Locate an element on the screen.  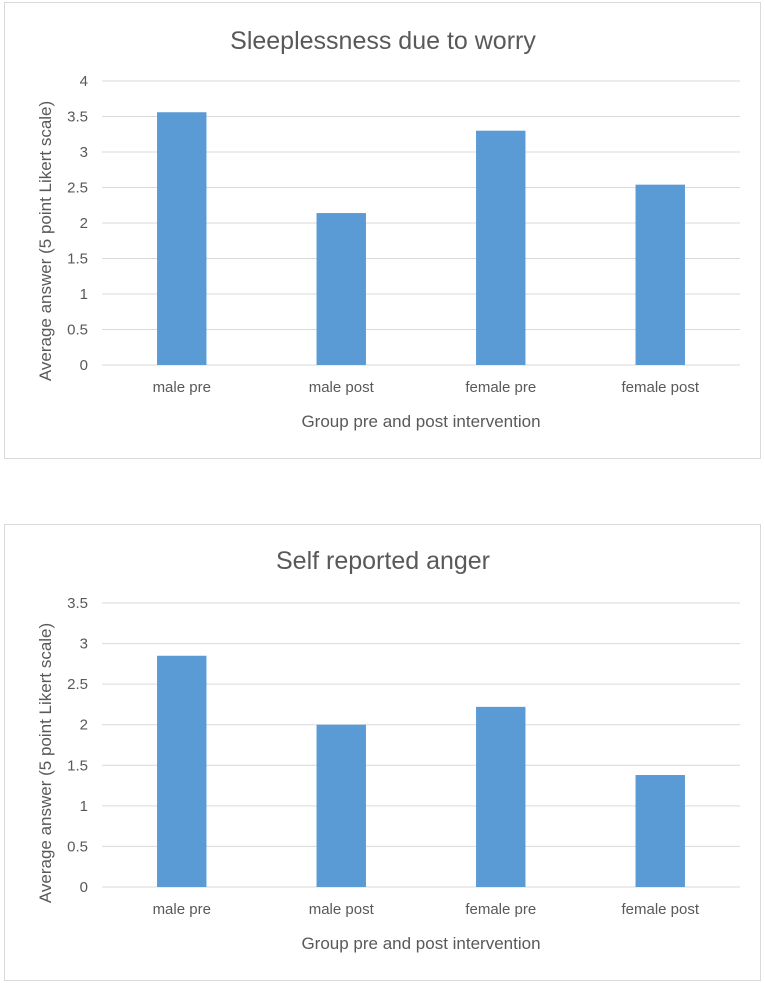
chart-title: Self reported anger is located at coordinates (383, 561).